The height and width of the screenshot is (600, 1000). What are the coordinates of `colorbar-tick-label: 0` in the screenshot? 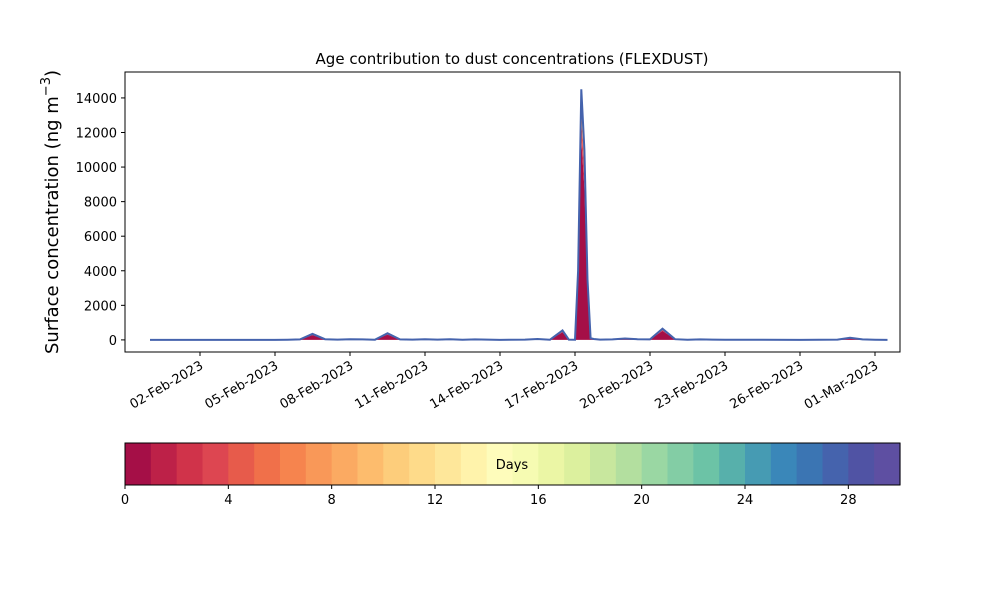 It's located at (125, 500).